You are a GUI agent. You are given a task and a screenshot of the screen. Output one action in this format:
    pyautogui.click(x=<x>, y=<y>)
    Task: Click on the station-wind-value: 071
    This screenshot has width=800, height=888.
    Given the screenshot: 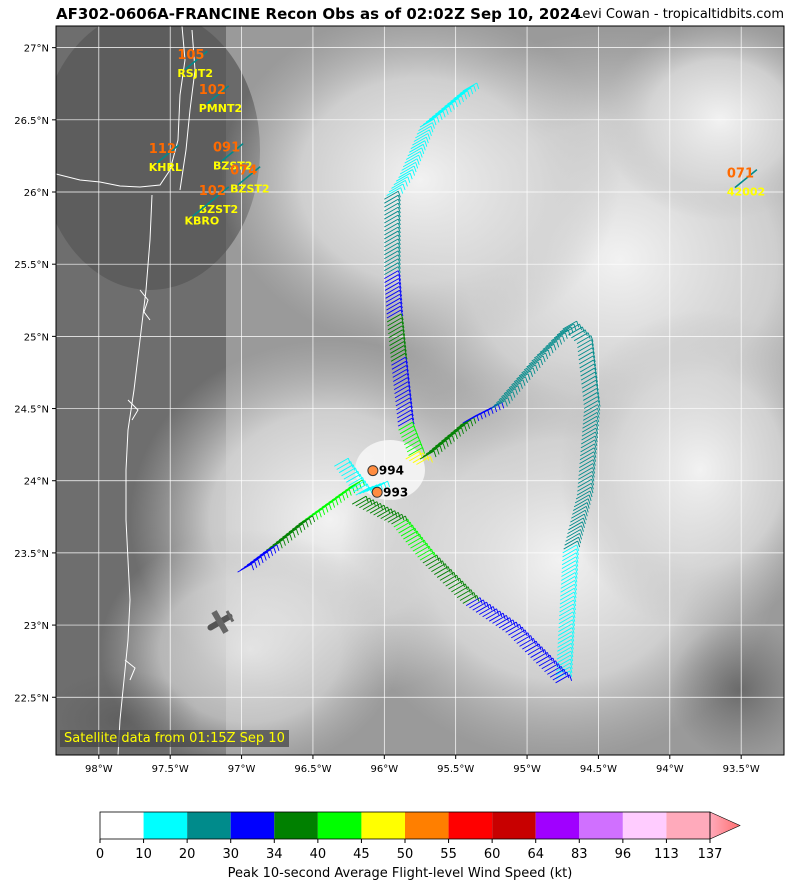 What is the action you would take?
    pyautogui.click(x=740, y=174)
    